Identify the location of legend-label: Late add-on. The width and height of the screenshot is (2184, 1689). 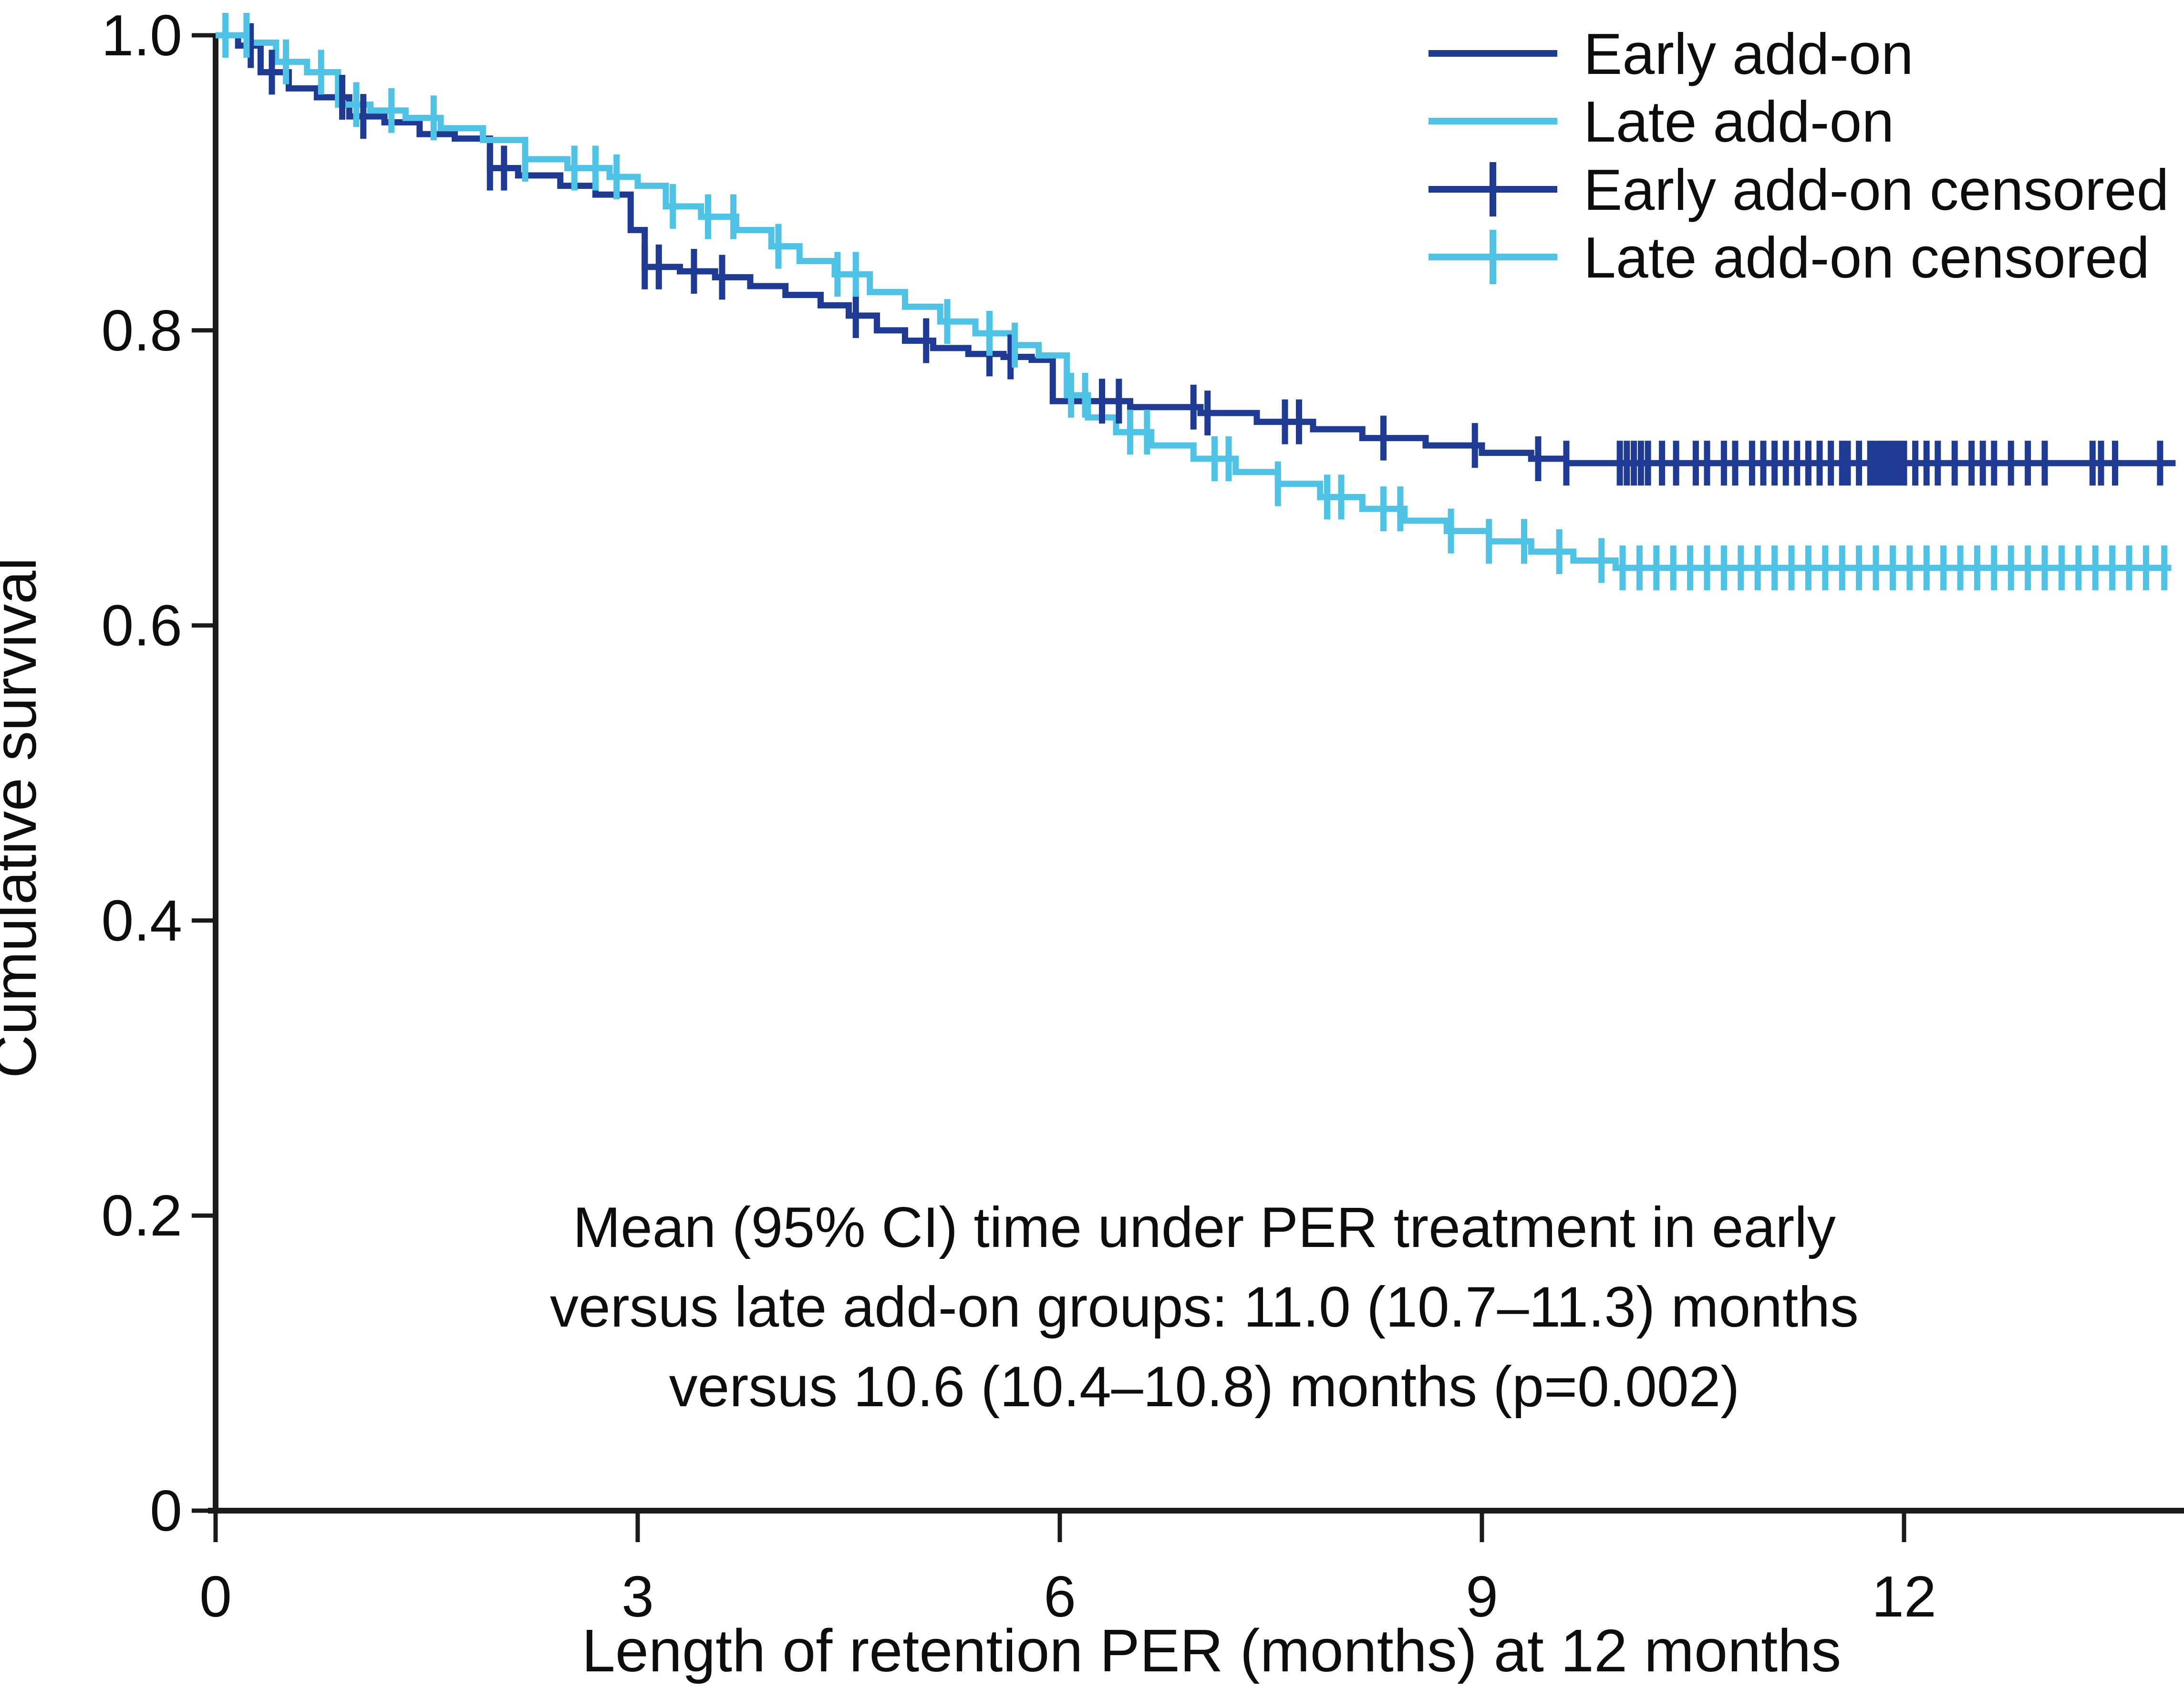
(1739, 121).